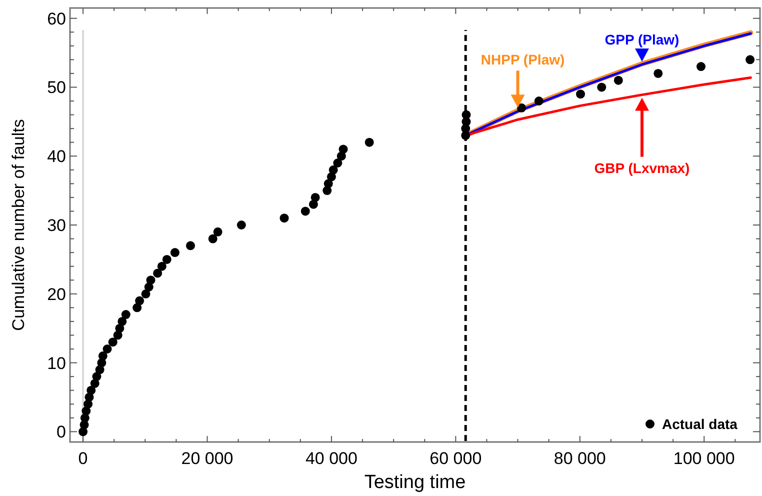 This screenshot has height=496, width=762. I want to click on x-tick-label: 100 000, so click(704, 458).